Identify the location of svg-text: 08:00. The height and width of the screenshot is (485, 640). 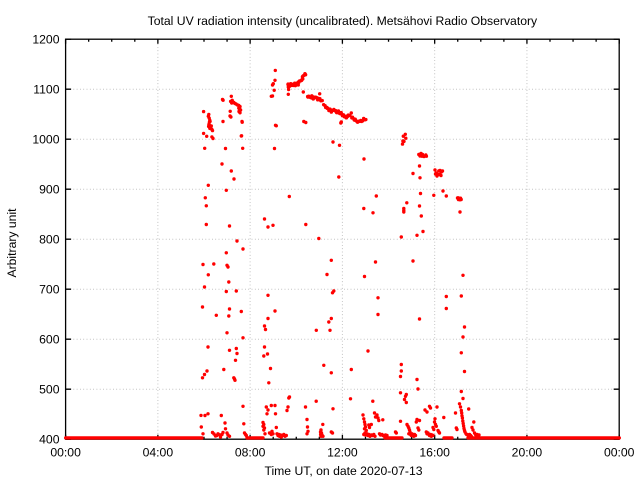
(250, 453).